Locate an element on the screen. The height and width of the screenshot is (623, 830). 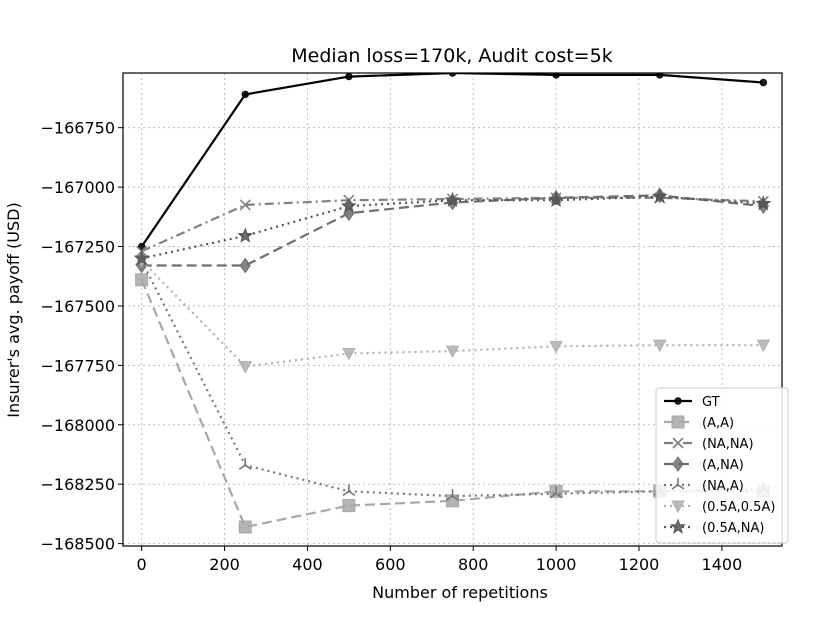
legend-entry: (0.5A,0.5A) is located at coordinates (719, 507).